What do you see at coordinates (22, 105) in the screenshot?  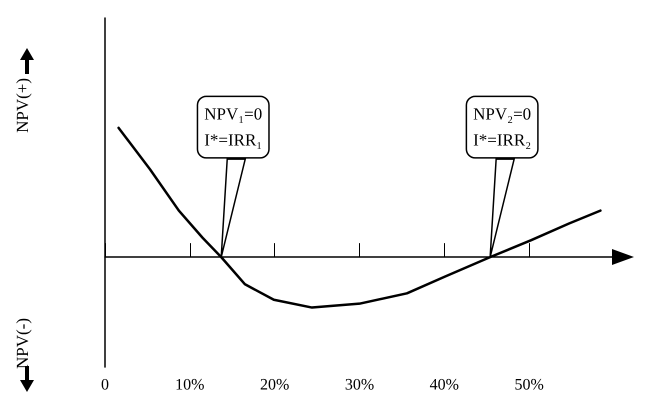 I see `y-axis-title: NPV(+)` at bounding box center [22, 105].